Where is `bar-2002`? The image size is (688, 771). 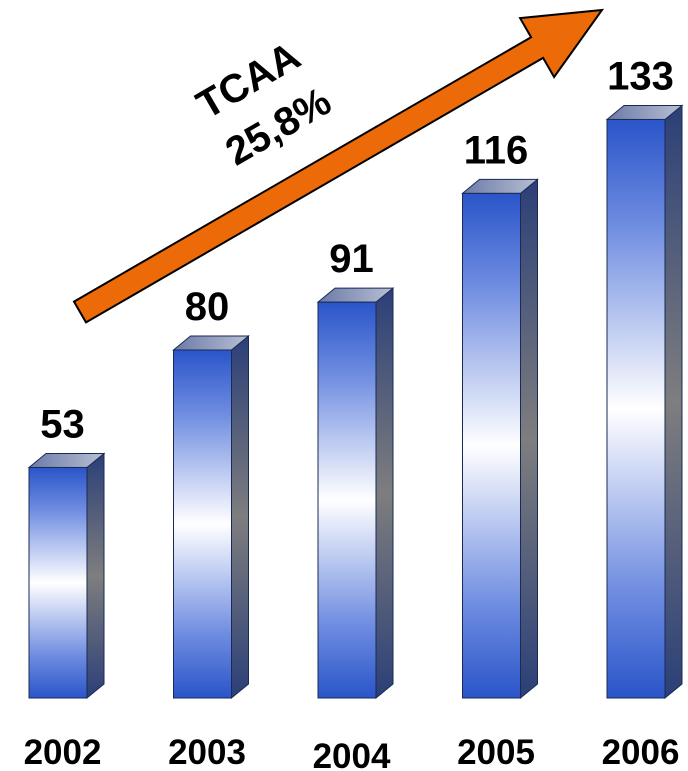 bar-2002 is located at coordinates (66, 576).